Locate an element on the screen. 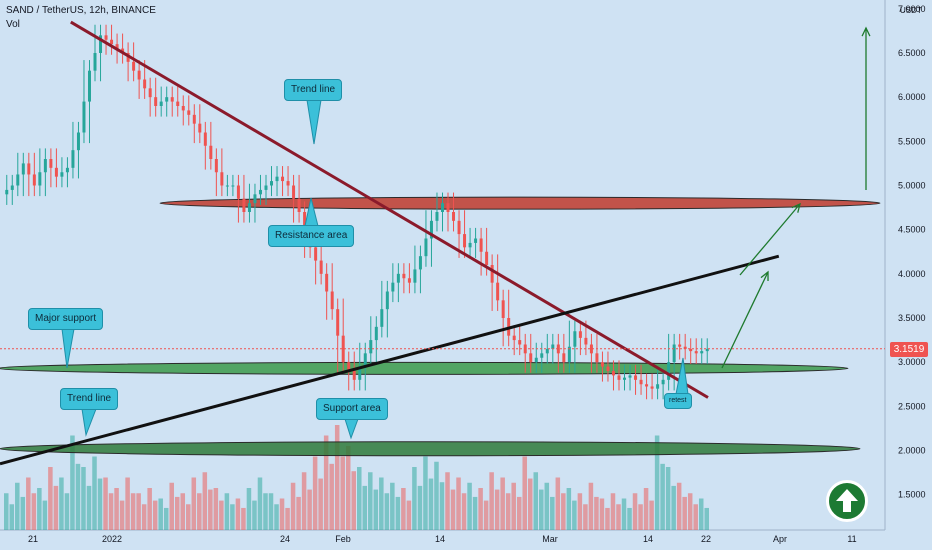  current-price-tag: 3.1519 is located at coordinates (909, 349).